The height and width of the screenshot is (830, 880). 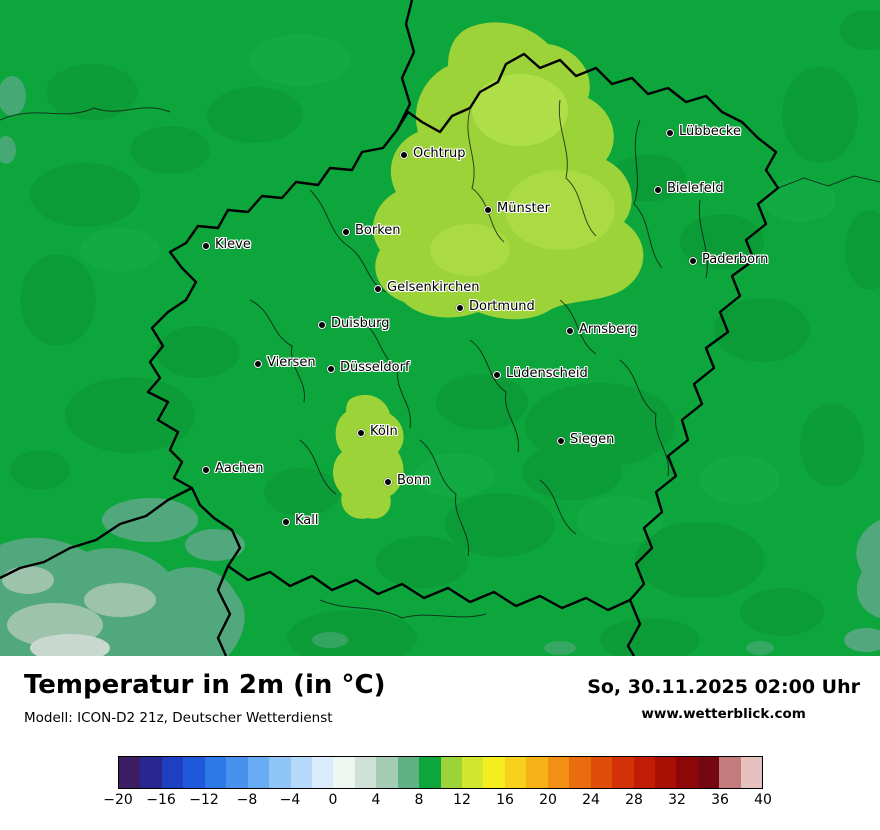 I want to click on city-label: Lüdenscheid, so click(x=547, y=373).